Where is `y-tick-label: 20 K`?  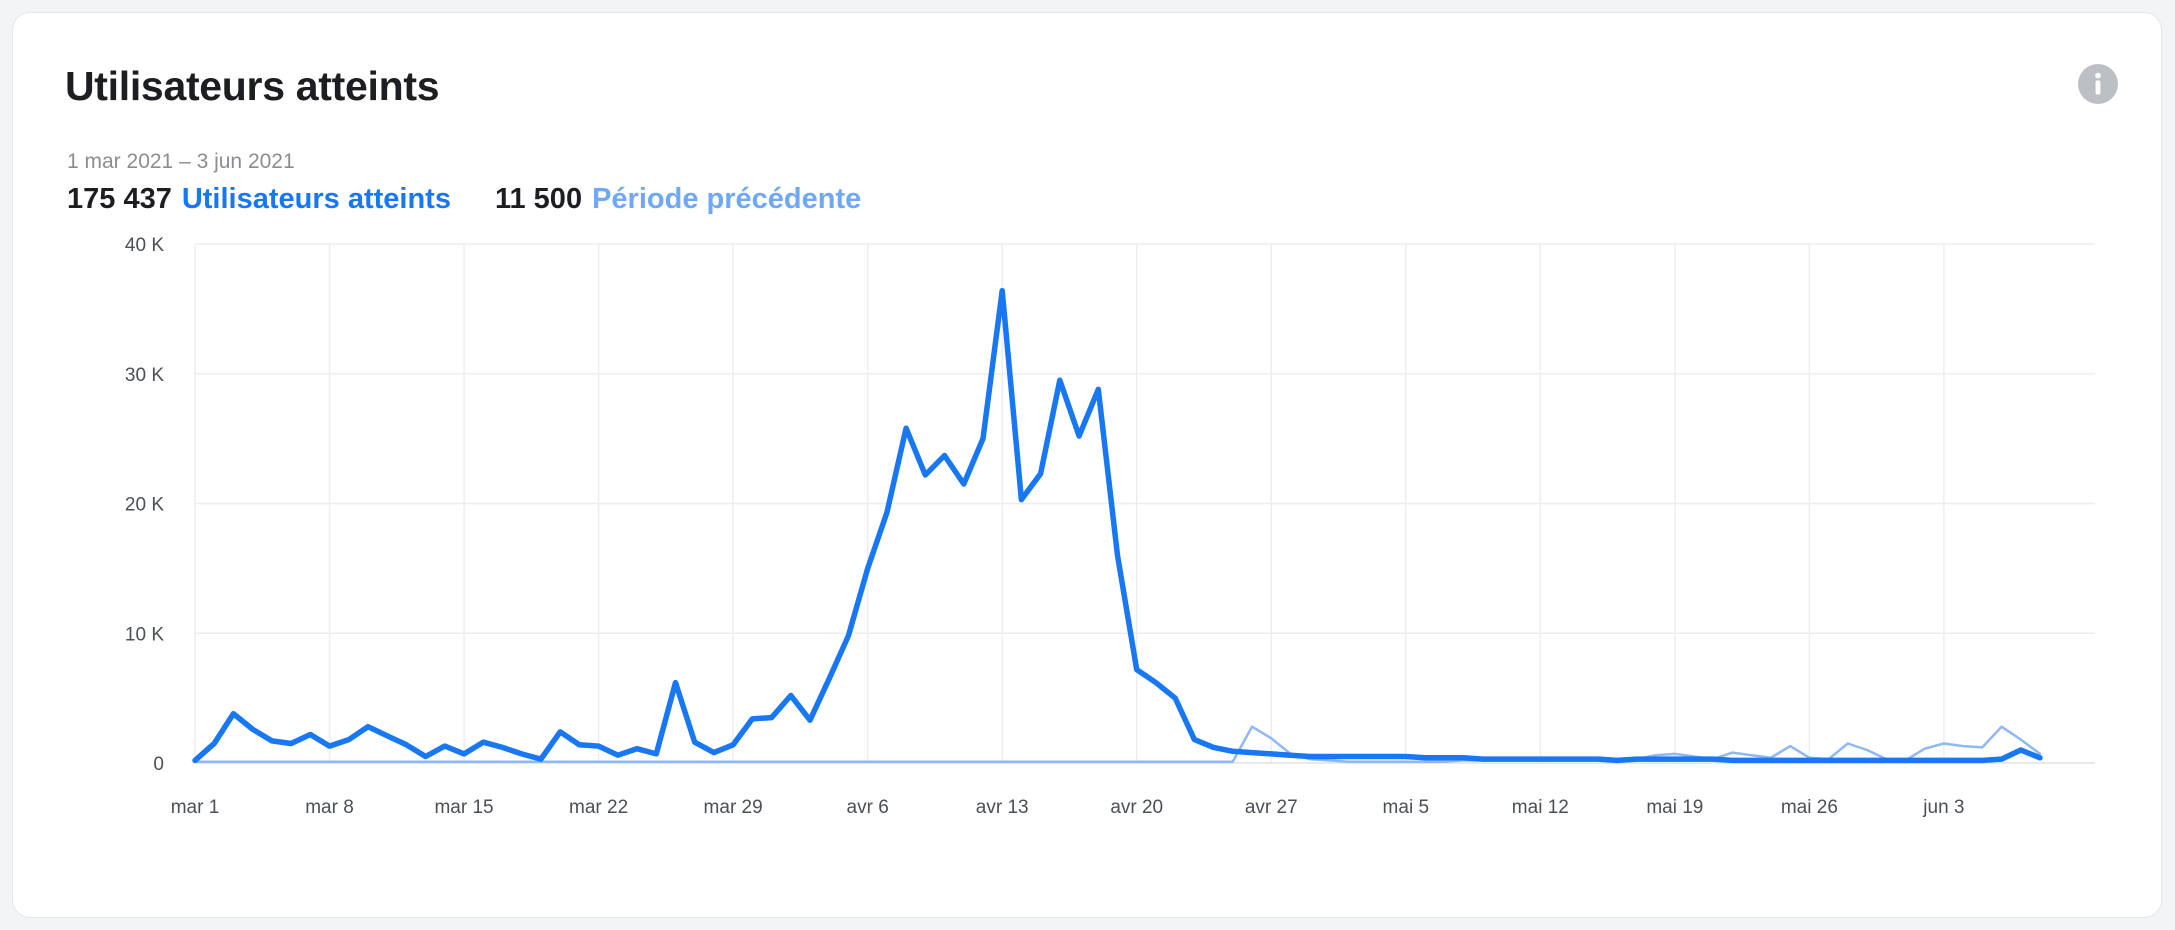 y-tick-label: 20 K is located at coordinates (144, 505).